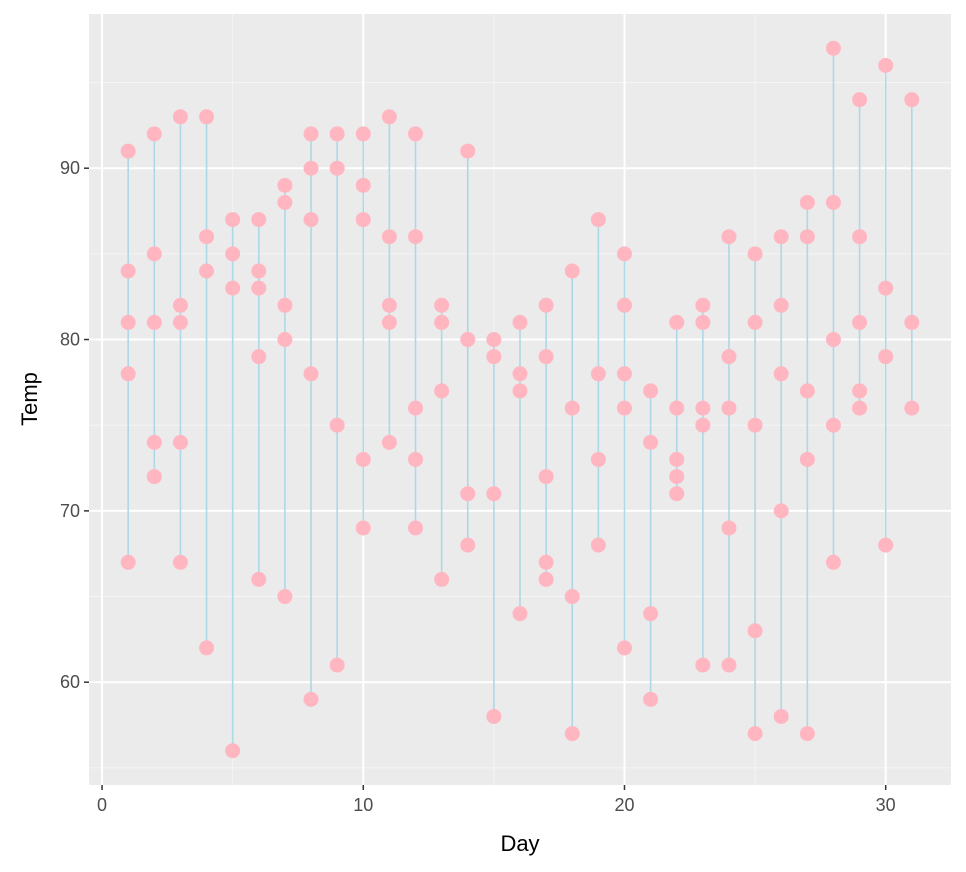 This screenshot has height=872, width=966. What do you see at coordinates (70, 168) in the screenshot?
I see `y-tick-label: 90` at bounding box center [70, 168].